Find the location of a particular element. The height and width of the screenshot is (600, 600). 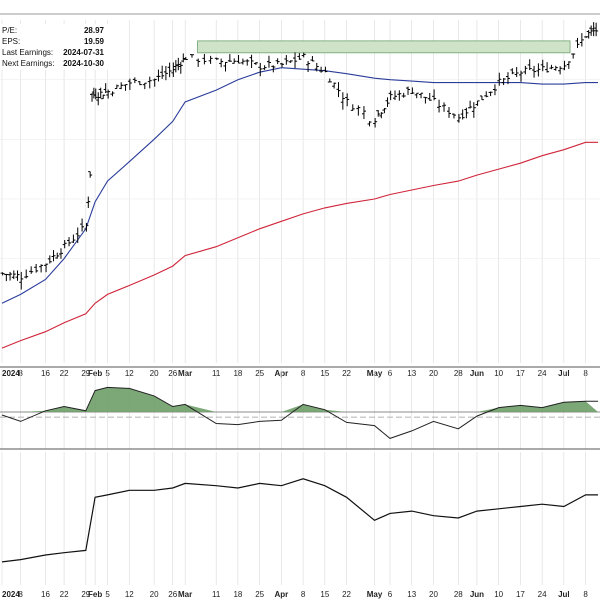

momentum-panel is located at coordinates (300, 409).